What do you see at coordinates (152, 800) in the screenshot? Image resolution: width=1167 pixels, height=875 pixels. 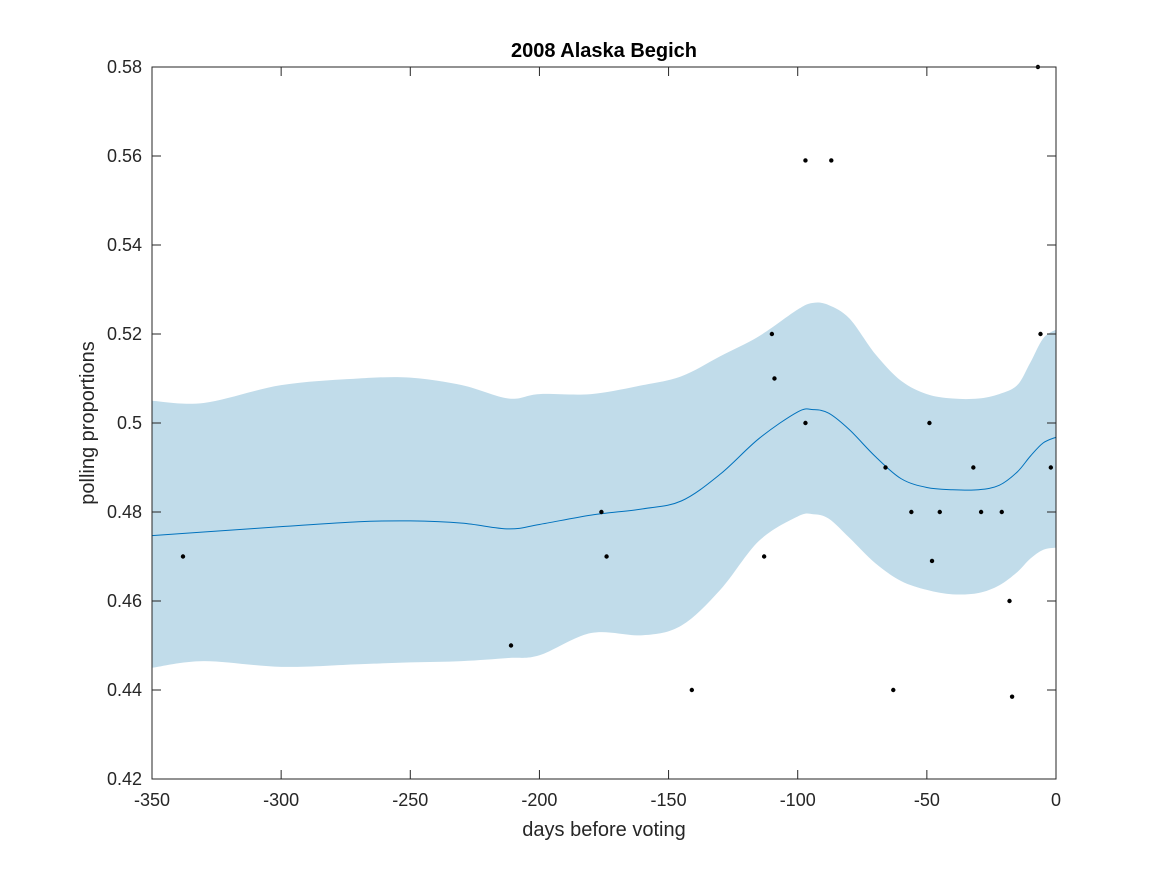 I see `x-tick-label: -350` at bounding box center [152, 800].